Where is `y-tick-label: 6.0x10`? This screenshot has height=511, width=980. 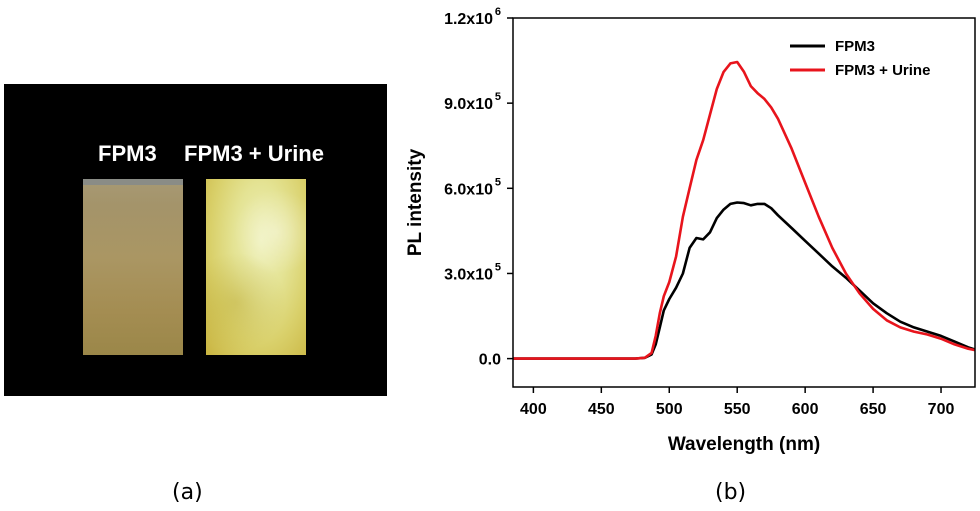
y-tick-label: 6.0x10 is located at coordinates (468, 189).